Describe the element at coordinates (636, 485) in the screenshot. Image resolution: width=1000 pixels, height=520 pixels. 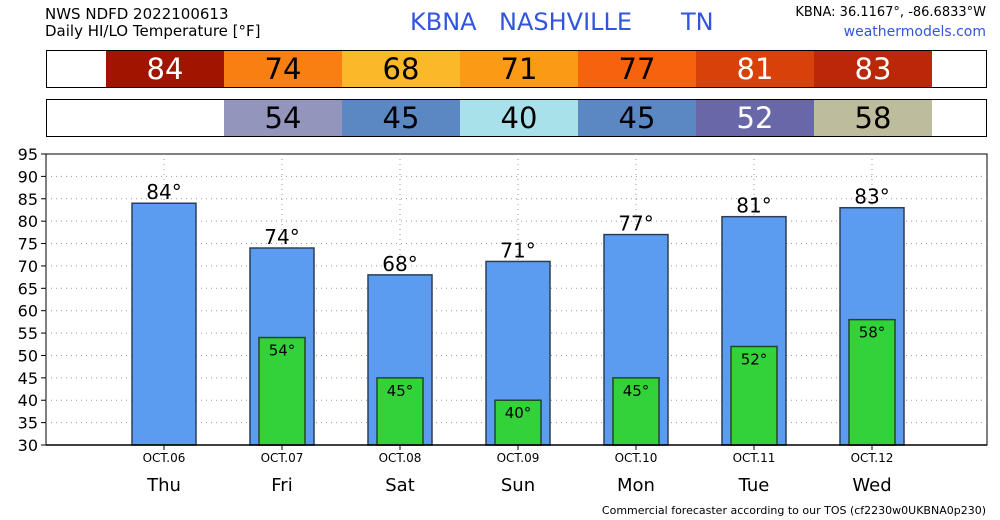
I see `day-label: Mon` at that location.